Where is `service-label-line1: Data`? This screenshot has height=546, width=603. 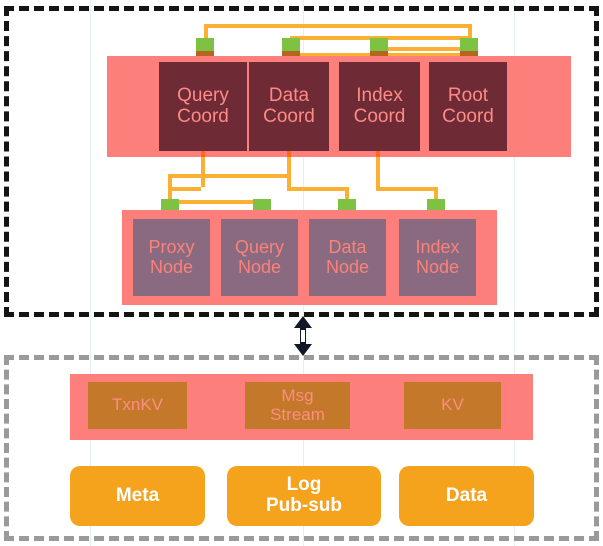 service-label-line1: Data is located at coordinates (466, 495).